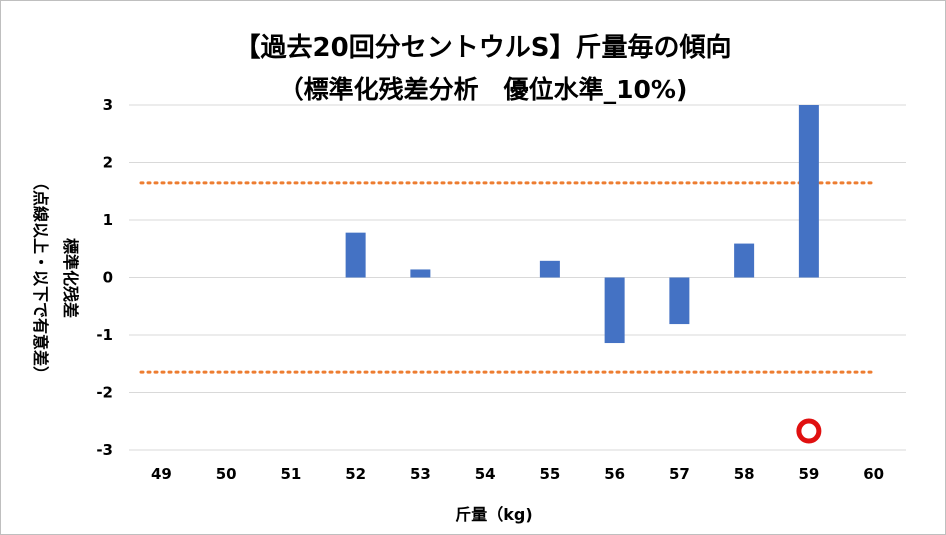 This screenshot has width=946, height=535. What do you see at coordinates (614, 474) in the screenshot?
I see `x-tick-label: 56` at bounding box center [614, 474].